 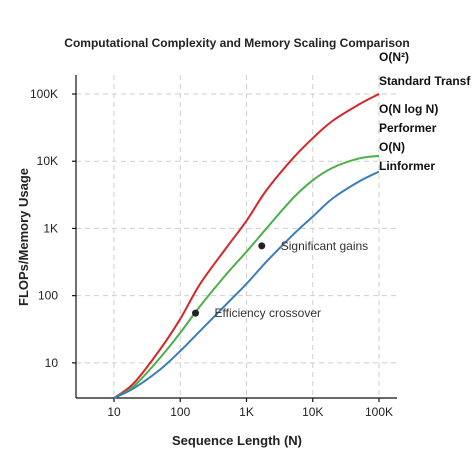 What do you see at coordinates (394, 57) in the screenshot?
I see `series-complexity-label: O(N²)` at bounding box center [394, 57].